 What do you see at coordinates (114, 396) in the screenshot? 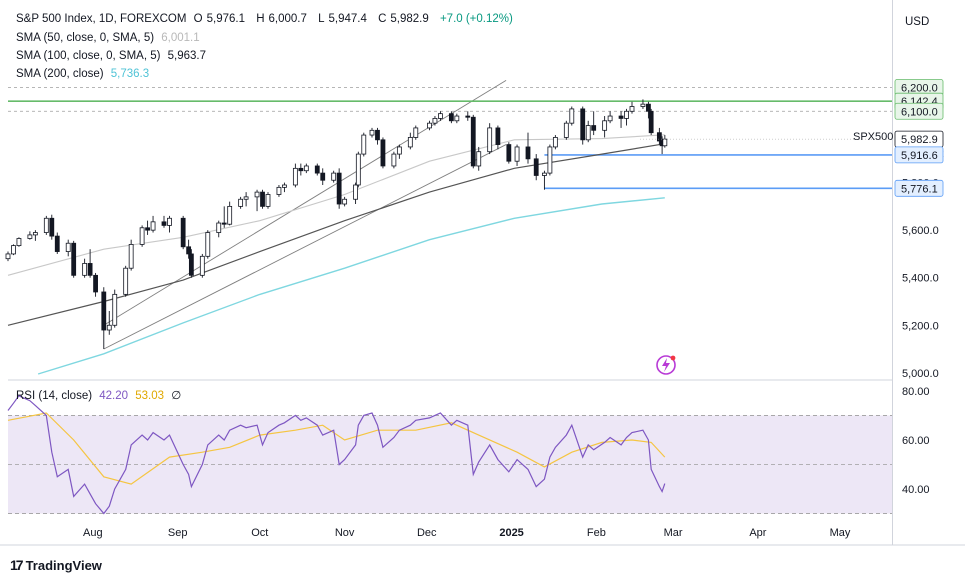
I see `rsi-value: 42.20` at bounding box center [114, 396].